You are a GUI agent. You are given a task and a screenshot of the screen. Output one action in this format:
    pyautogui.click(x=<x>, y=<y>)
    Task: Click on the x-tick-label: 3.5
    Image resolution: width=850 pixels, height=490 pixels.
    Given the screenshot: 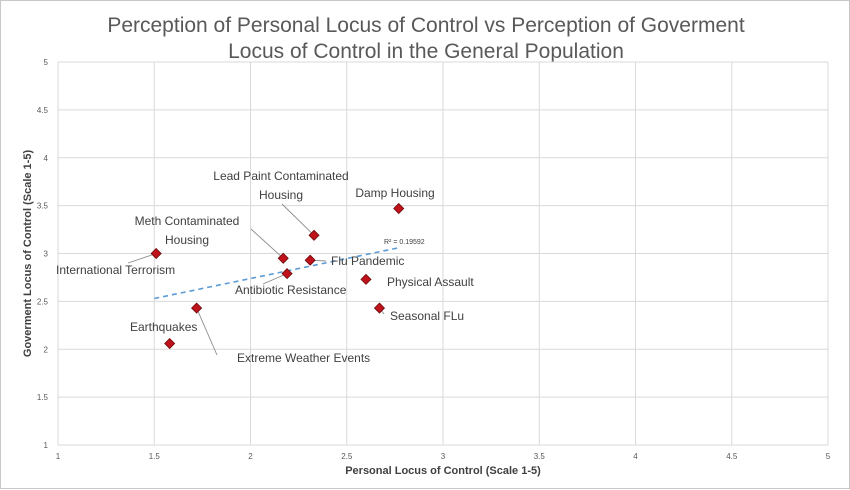 What is the action you would take?
    pyautogui.click(x=540, y=456)
    